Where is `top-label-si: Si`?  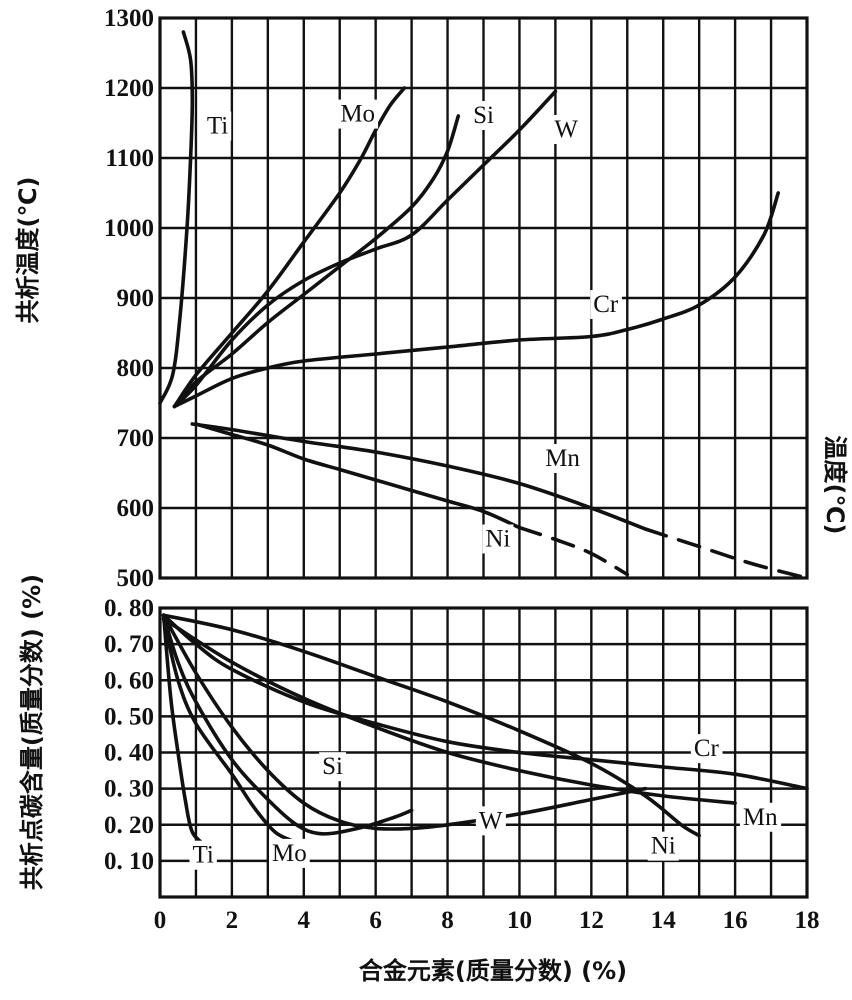
top-label-si: Si is located at coordinates (483, 115).